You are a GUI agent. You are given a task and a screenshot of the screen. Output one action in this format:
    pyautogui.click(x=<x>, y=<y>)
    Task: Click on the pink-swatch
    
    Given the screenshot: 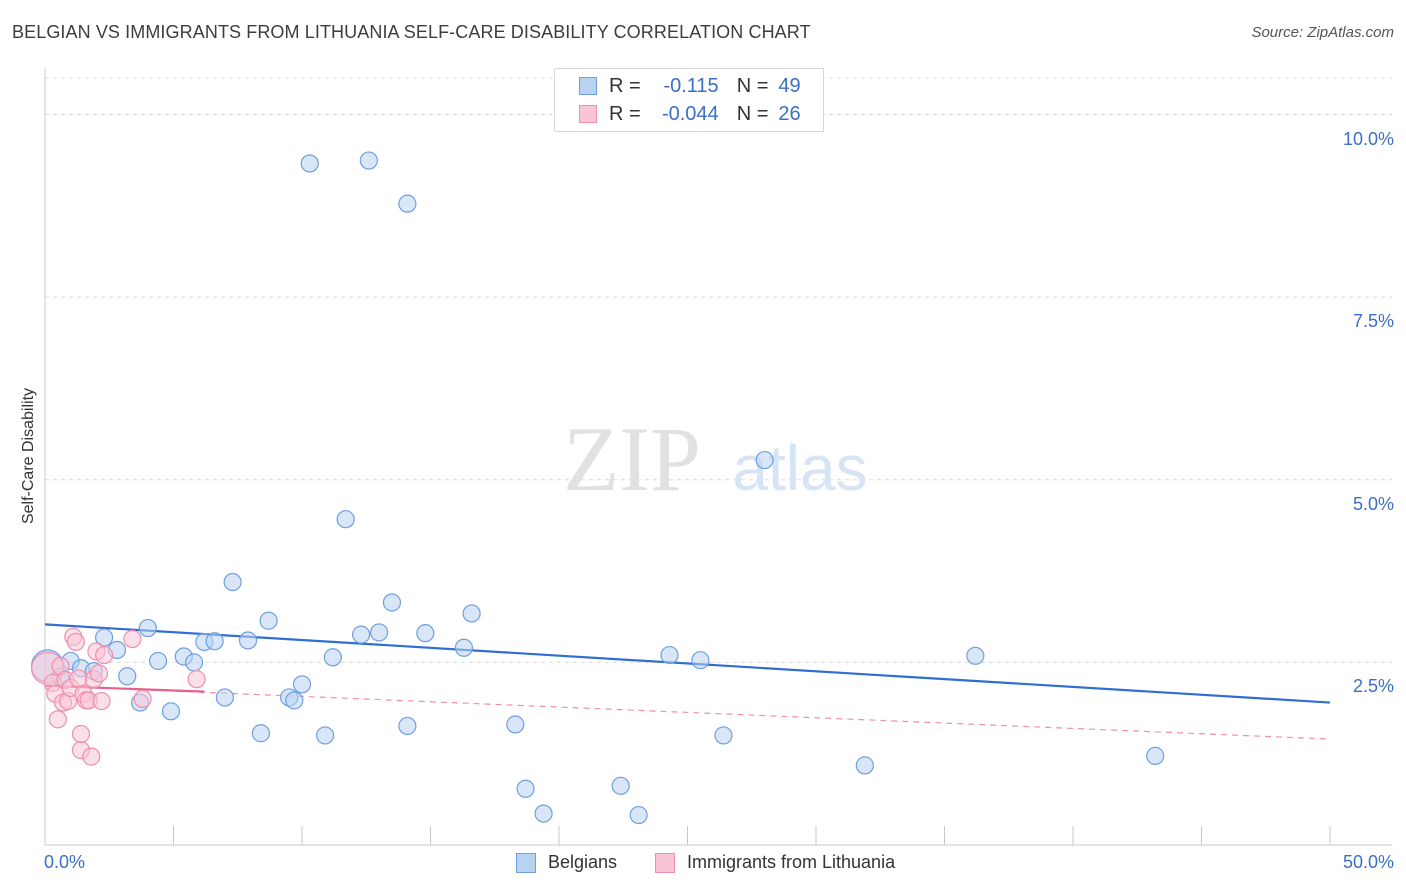 What is the action you would take?
    pyautogui.click(x=588, y=114)
    